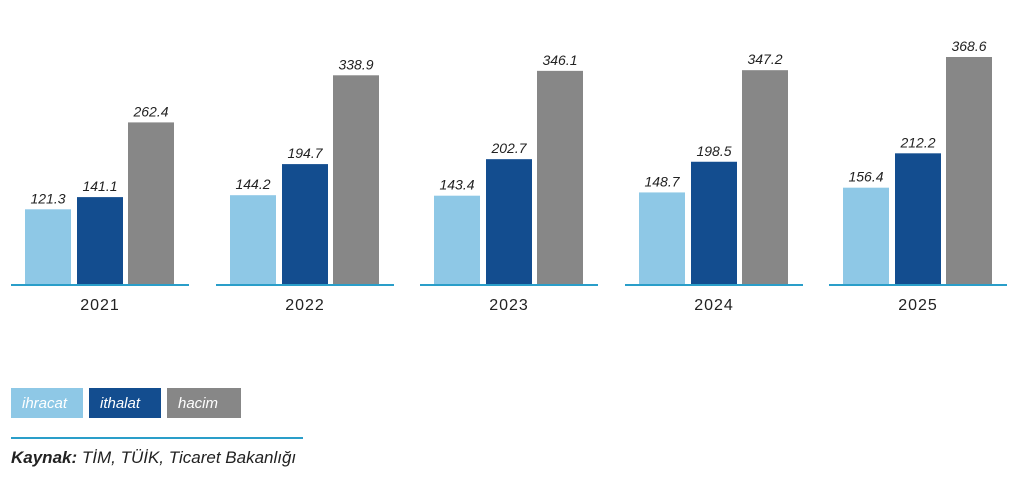 This screenshot has height=487, width=1030. I want to click on value-label-ihracat-2021: 121.3, so click(47, 198).